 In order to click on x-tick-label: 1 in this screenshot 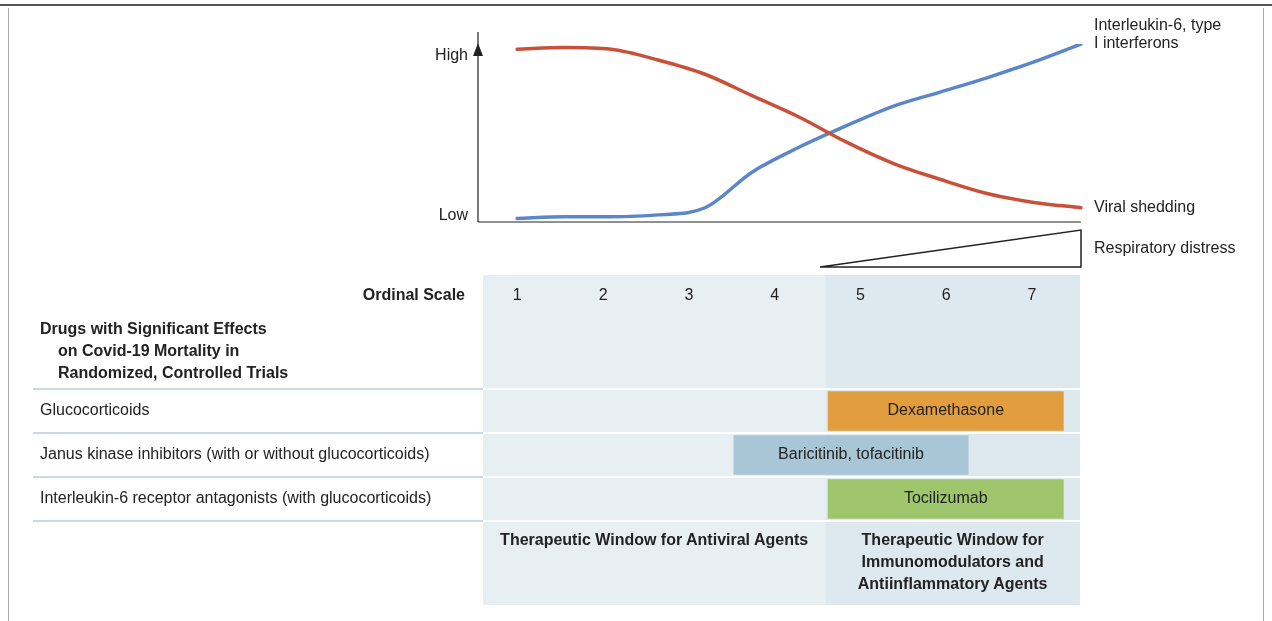, I will do `click(517, 295)`.